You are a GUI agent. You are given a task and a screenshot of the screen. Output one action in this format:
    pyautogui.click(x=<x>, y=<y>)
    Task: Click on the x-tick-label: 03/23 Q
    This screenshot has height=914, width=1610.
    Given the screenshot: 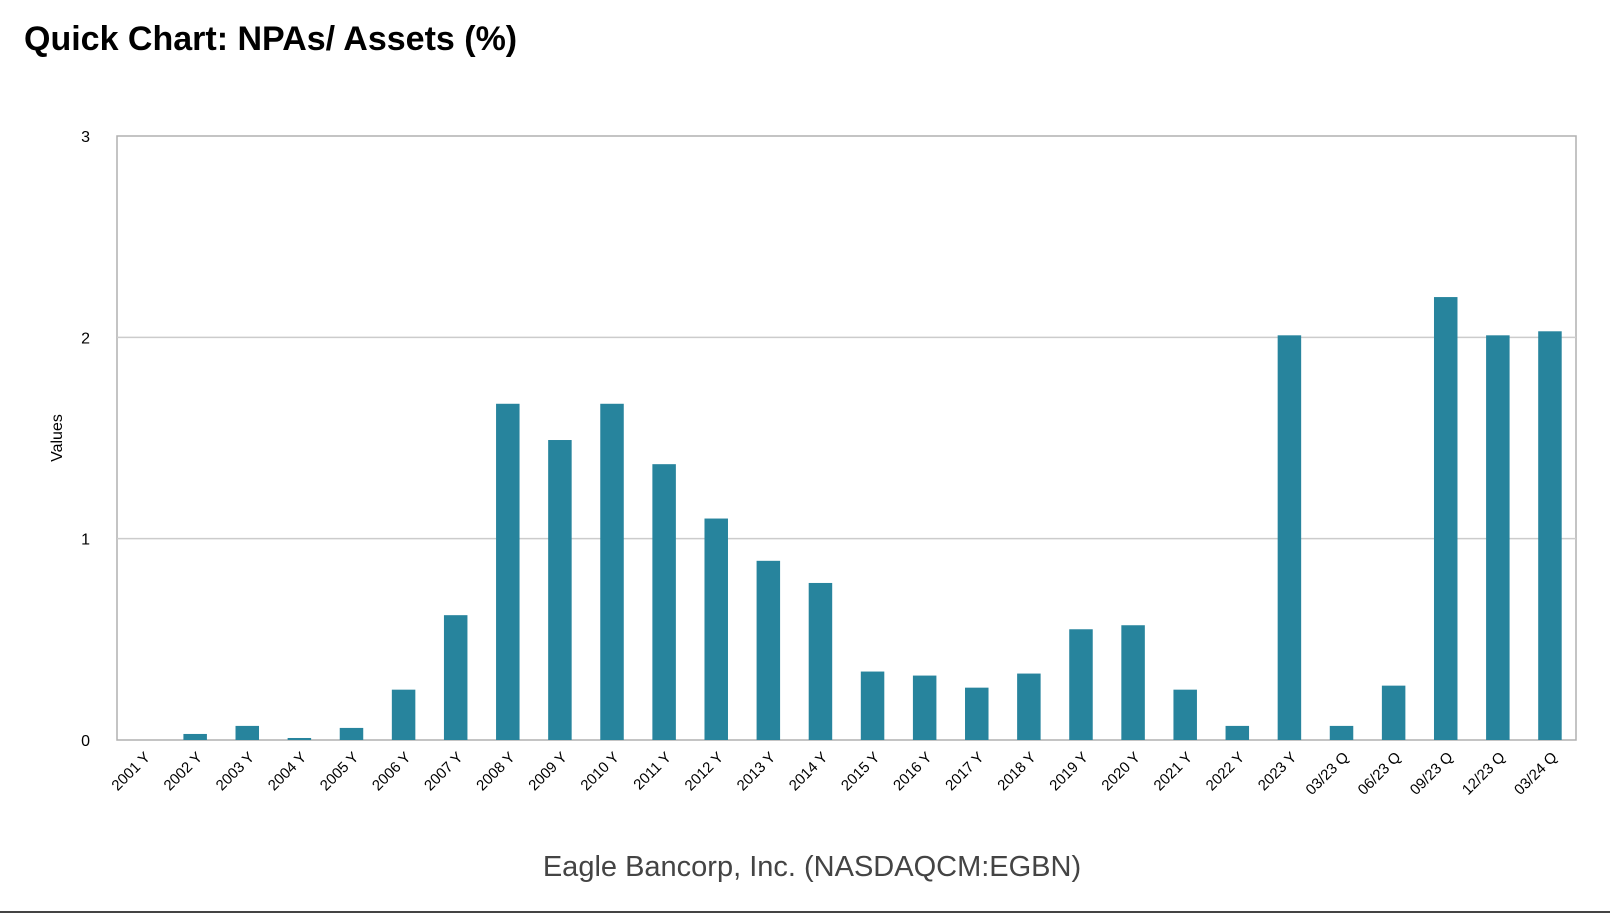 What is the action you would take?
    pyautogui.click(x=1328, y=774)
    